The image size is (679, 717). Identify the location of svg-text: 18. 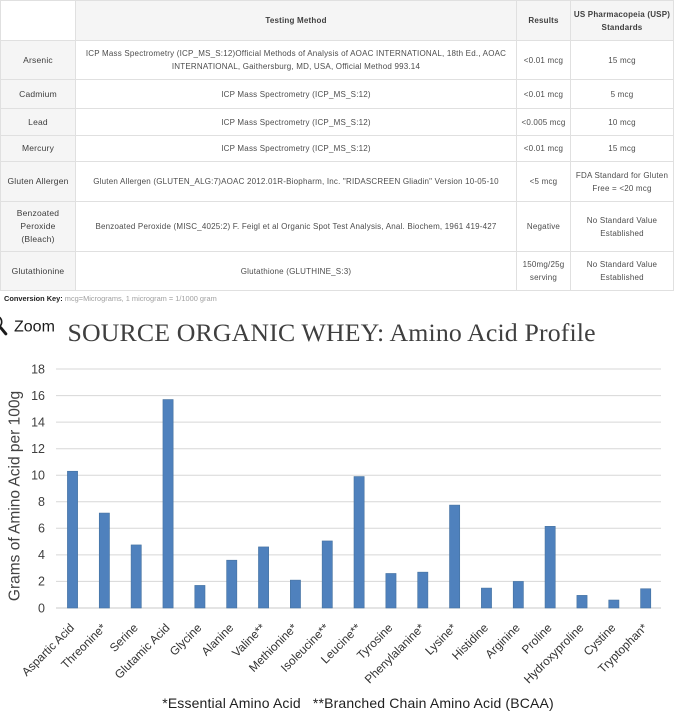
(38, 369).